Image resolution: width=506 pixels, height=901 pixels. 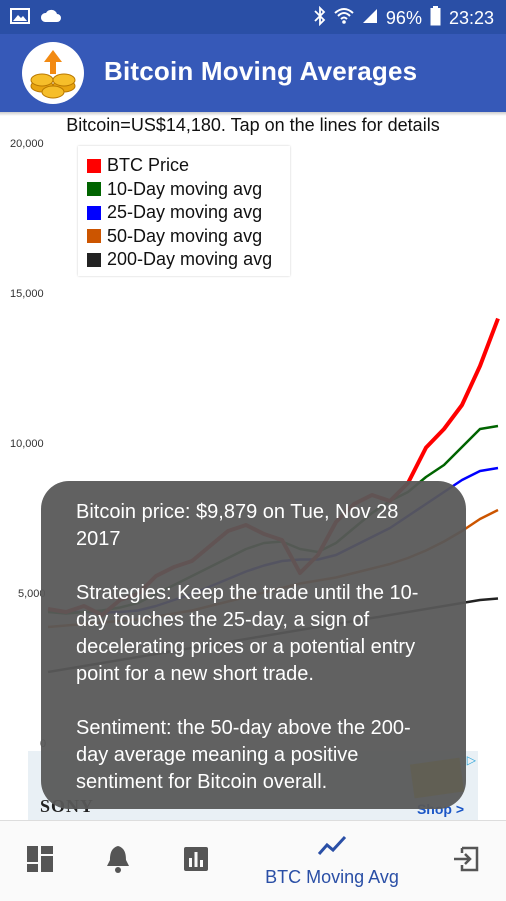 I want to click on cloud-icon, so click(x=51, y=18).